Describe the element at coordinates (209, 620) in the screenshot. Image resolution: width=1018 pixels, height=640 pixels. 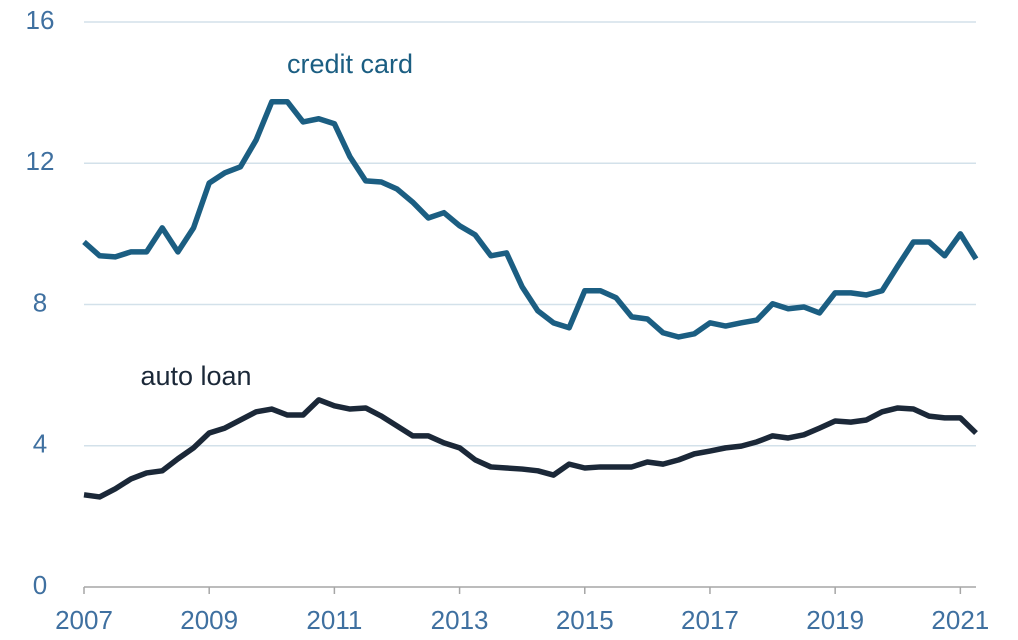
I see `x-tick-label: 2009` at that location.